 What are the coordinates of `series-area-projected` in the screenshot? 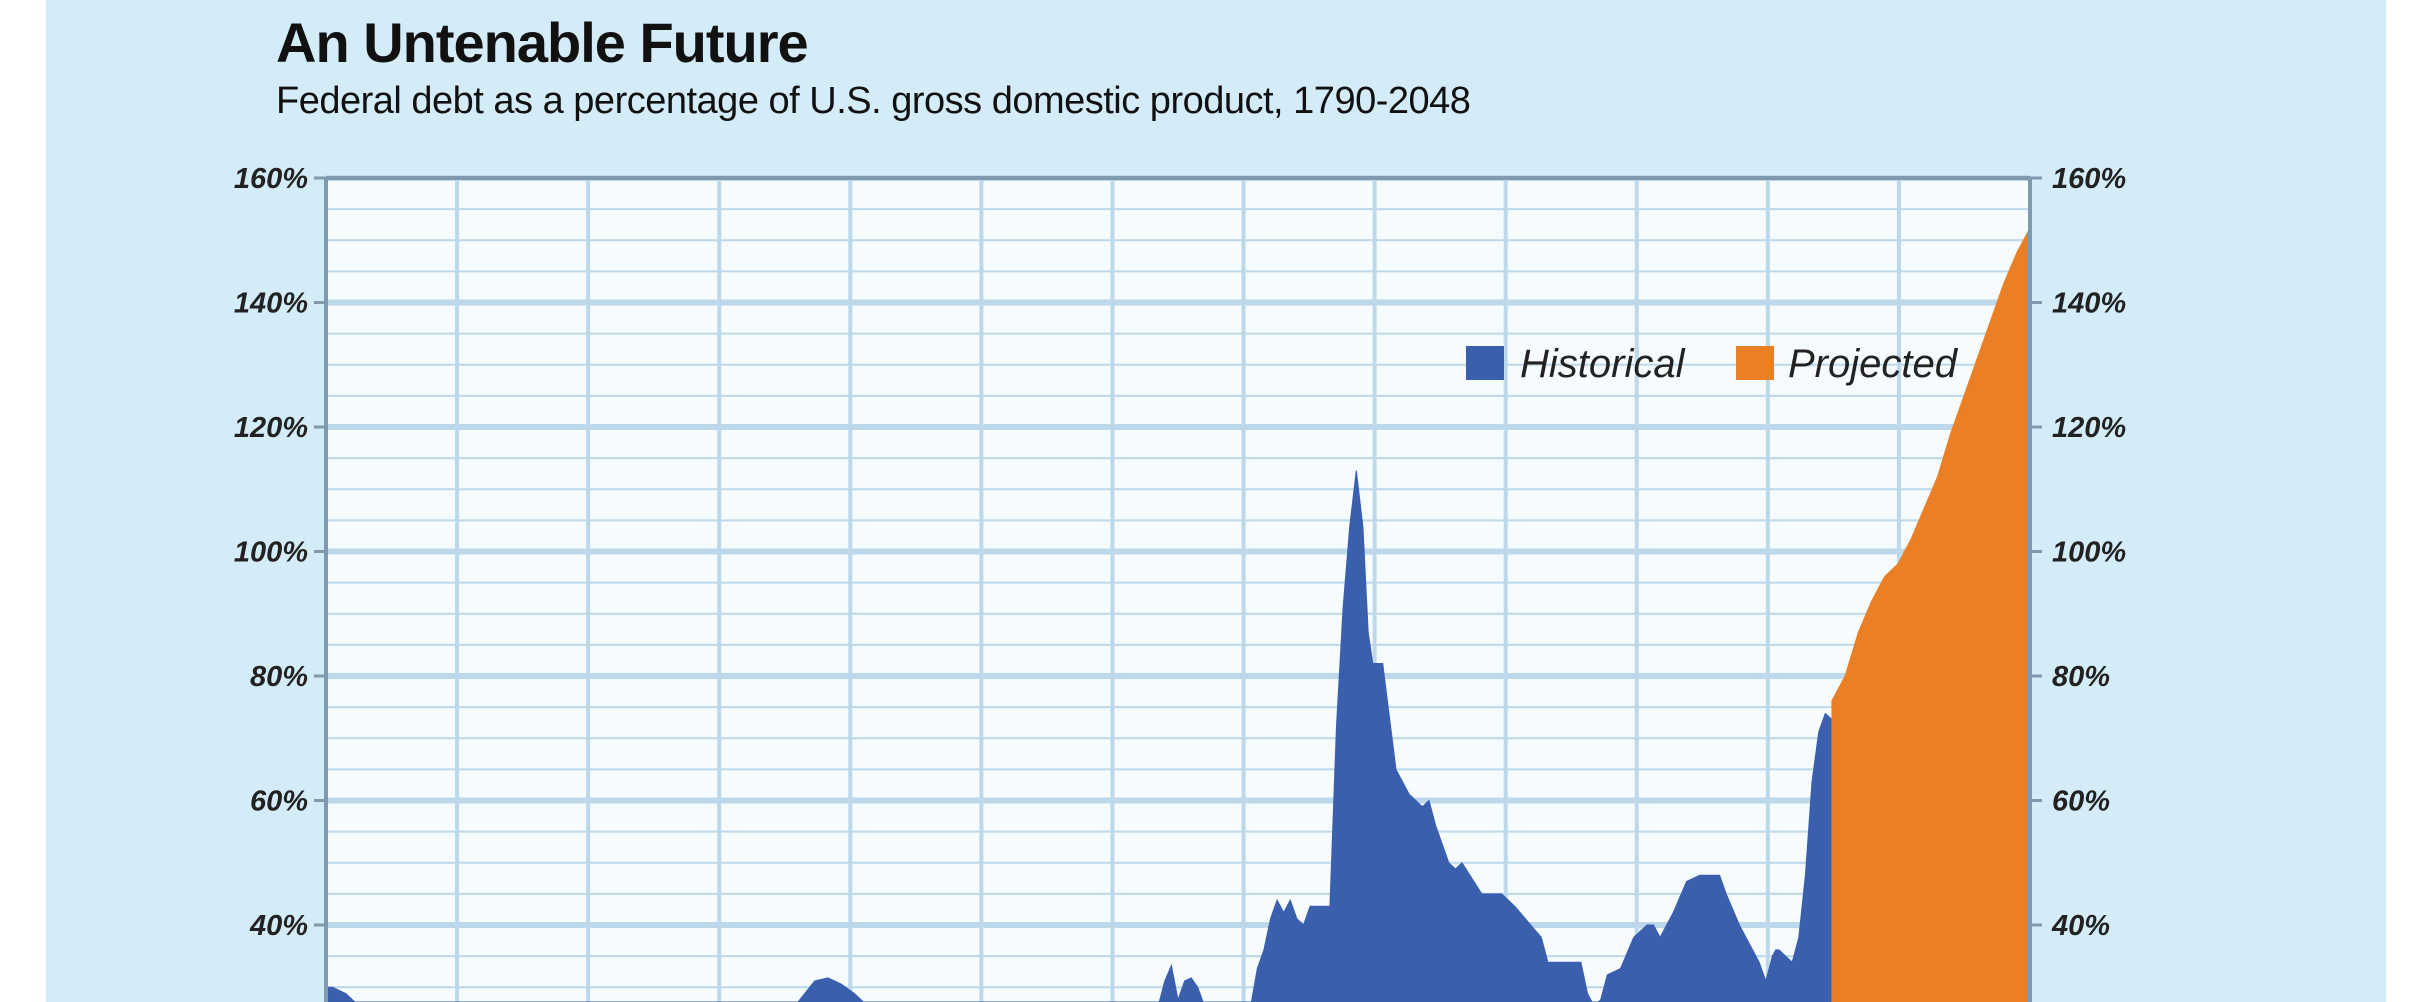 It's located at (1931, 614).